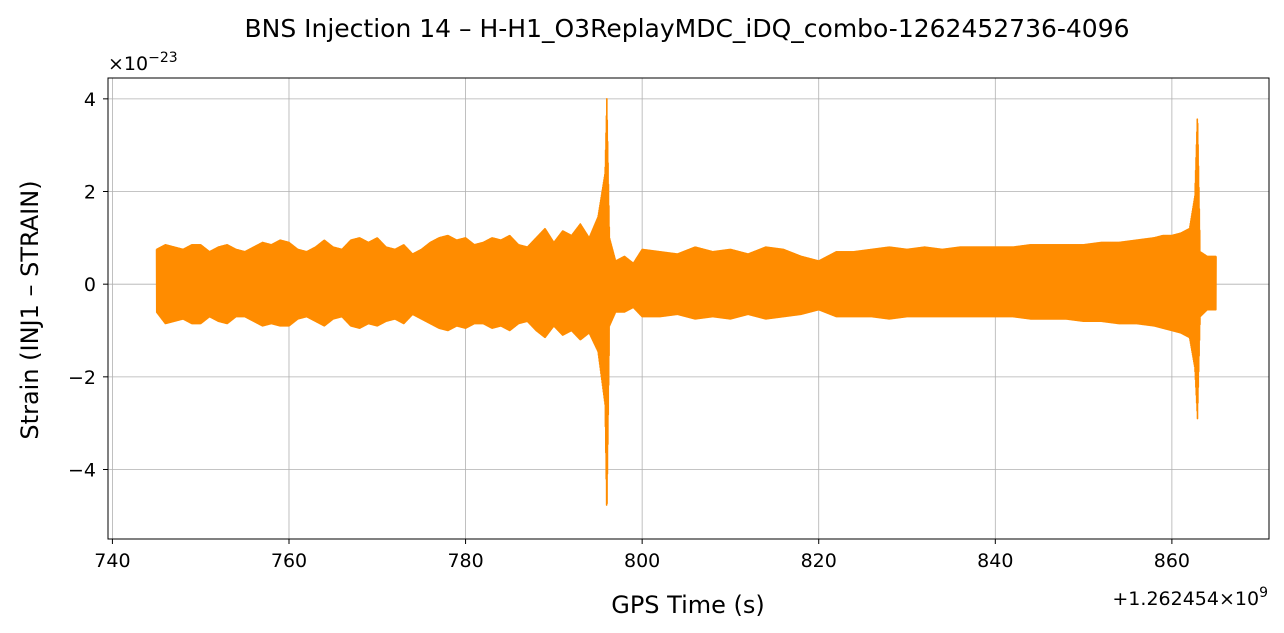  Describe the element at coordinates (819, 561) in the screenshot. I see `x-tick-label: 820` at that location.